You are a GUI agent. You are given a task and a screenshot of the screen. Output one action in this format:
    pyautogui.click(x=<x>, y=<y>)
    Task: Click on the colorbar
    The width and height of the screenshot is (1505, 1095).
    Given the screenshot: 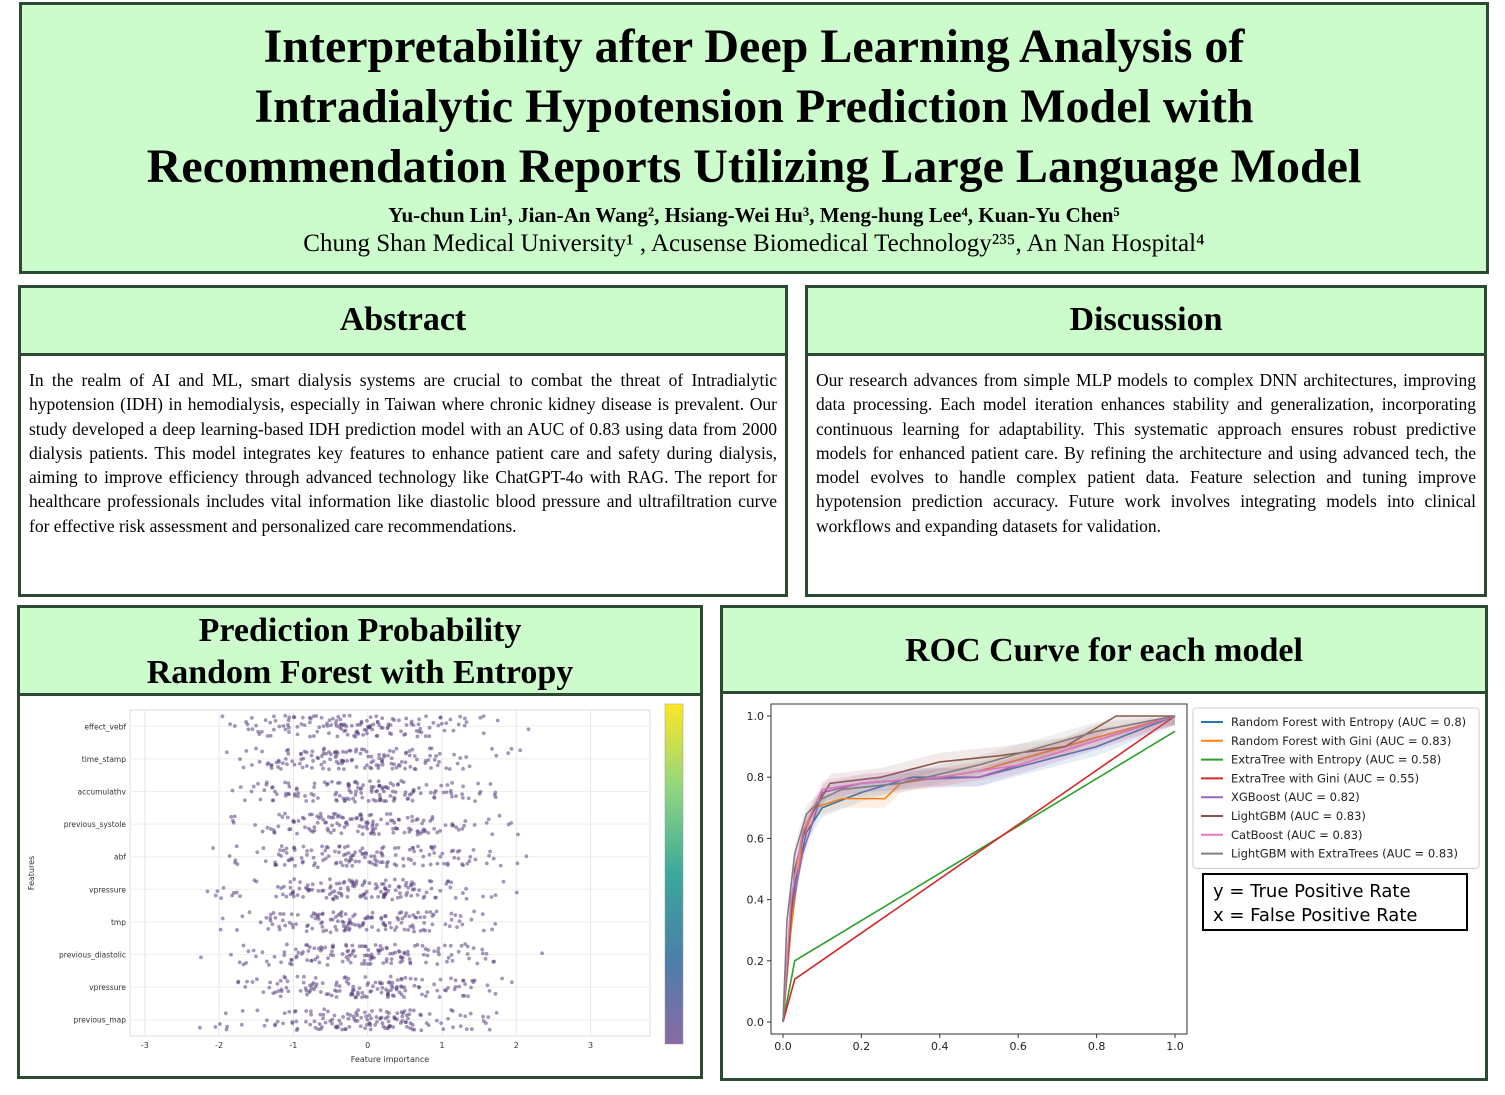 What is the action you would take?
    pyautogui.click(x=674, y=874)
    